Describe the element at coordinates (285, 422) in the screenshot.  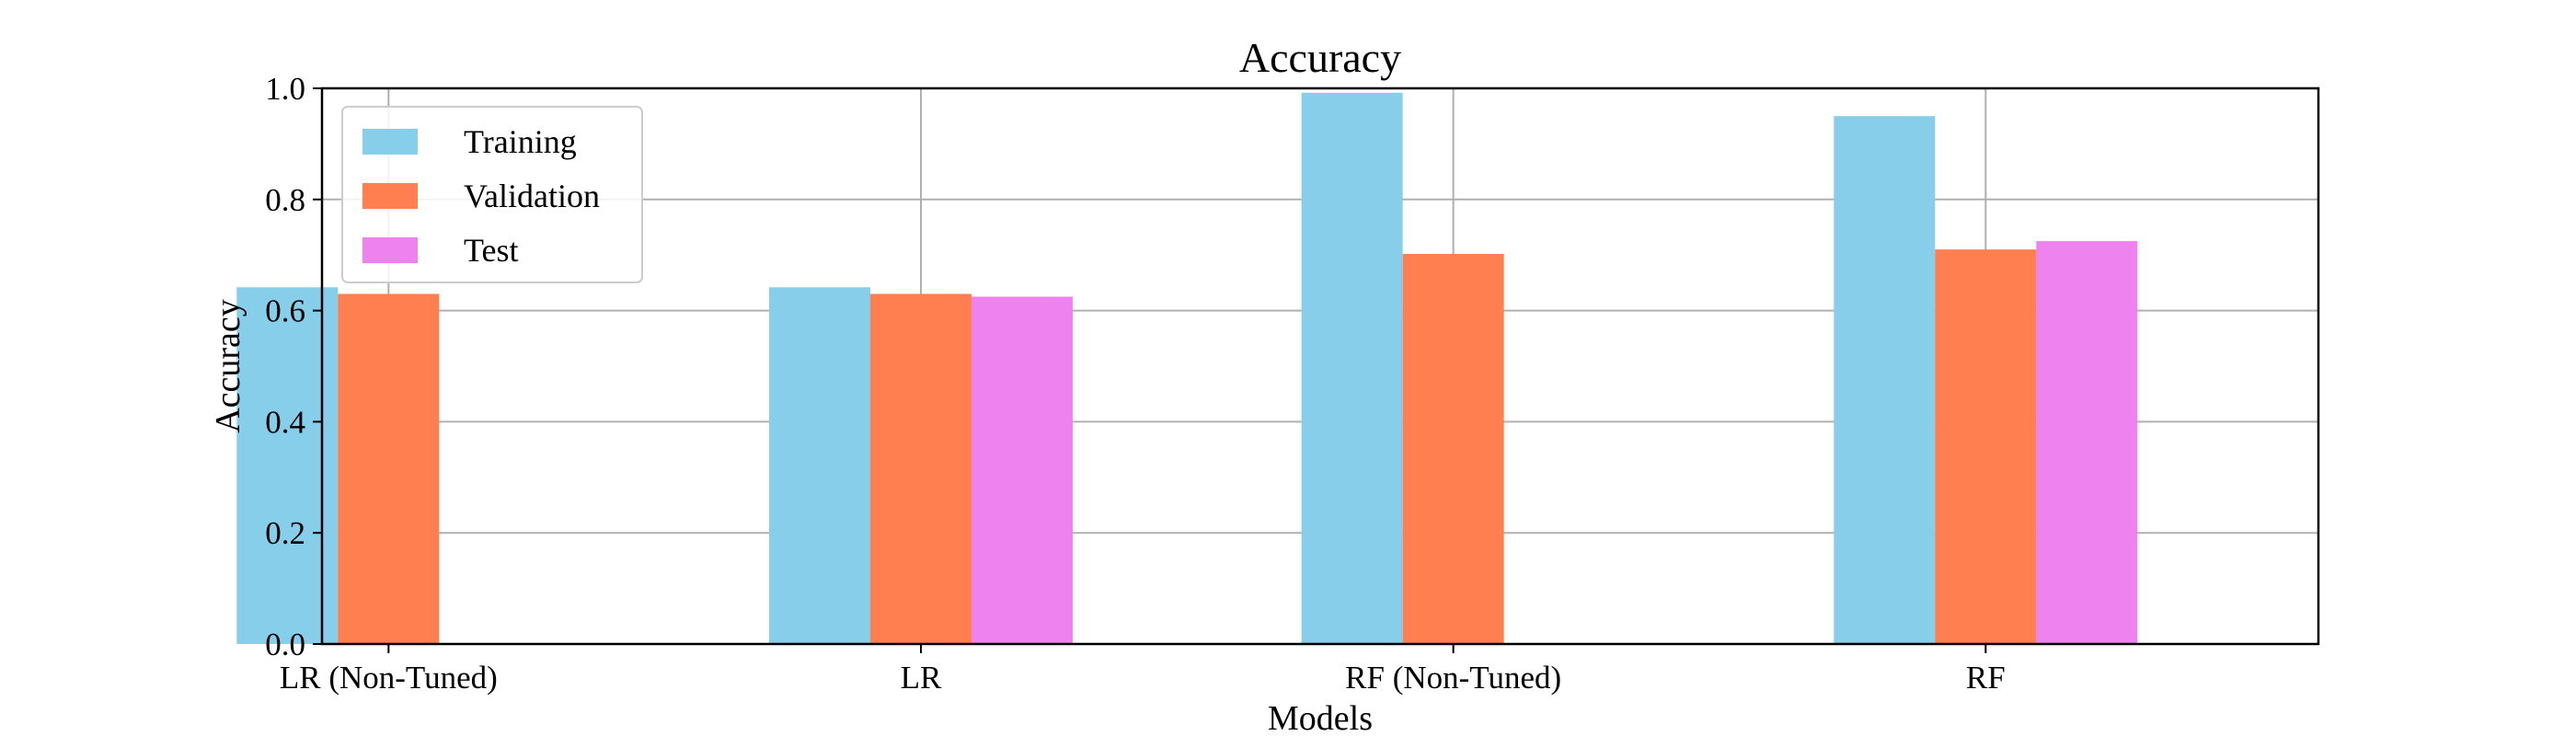
I see `y-tick-label: 0.4` at that location.